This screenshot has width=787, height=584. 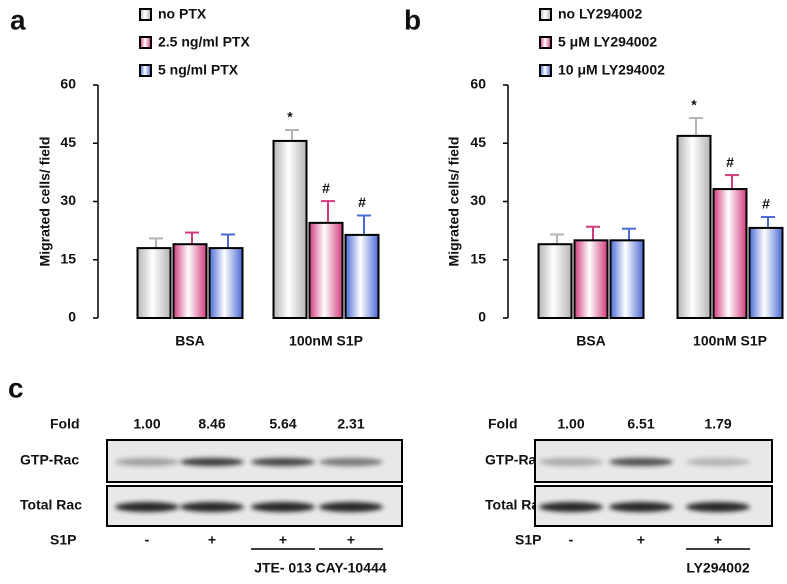 What do you see at coordinates (412, 19) in the screenshot?
I see `panel-label: b` at bounding box center [412, 19].